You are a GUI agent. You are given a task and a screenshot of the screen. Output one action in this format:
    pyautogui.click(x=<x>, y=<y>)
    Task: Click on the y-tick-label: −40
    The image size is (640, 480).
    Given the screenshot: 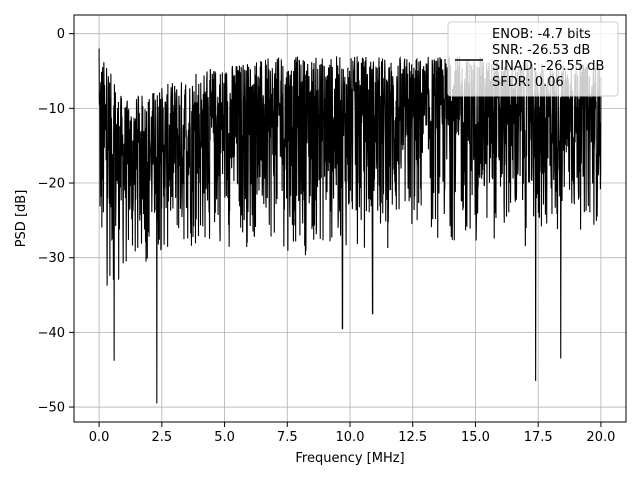 What is the action you would take?
    pyautogui.click(x=51, y=333)
    